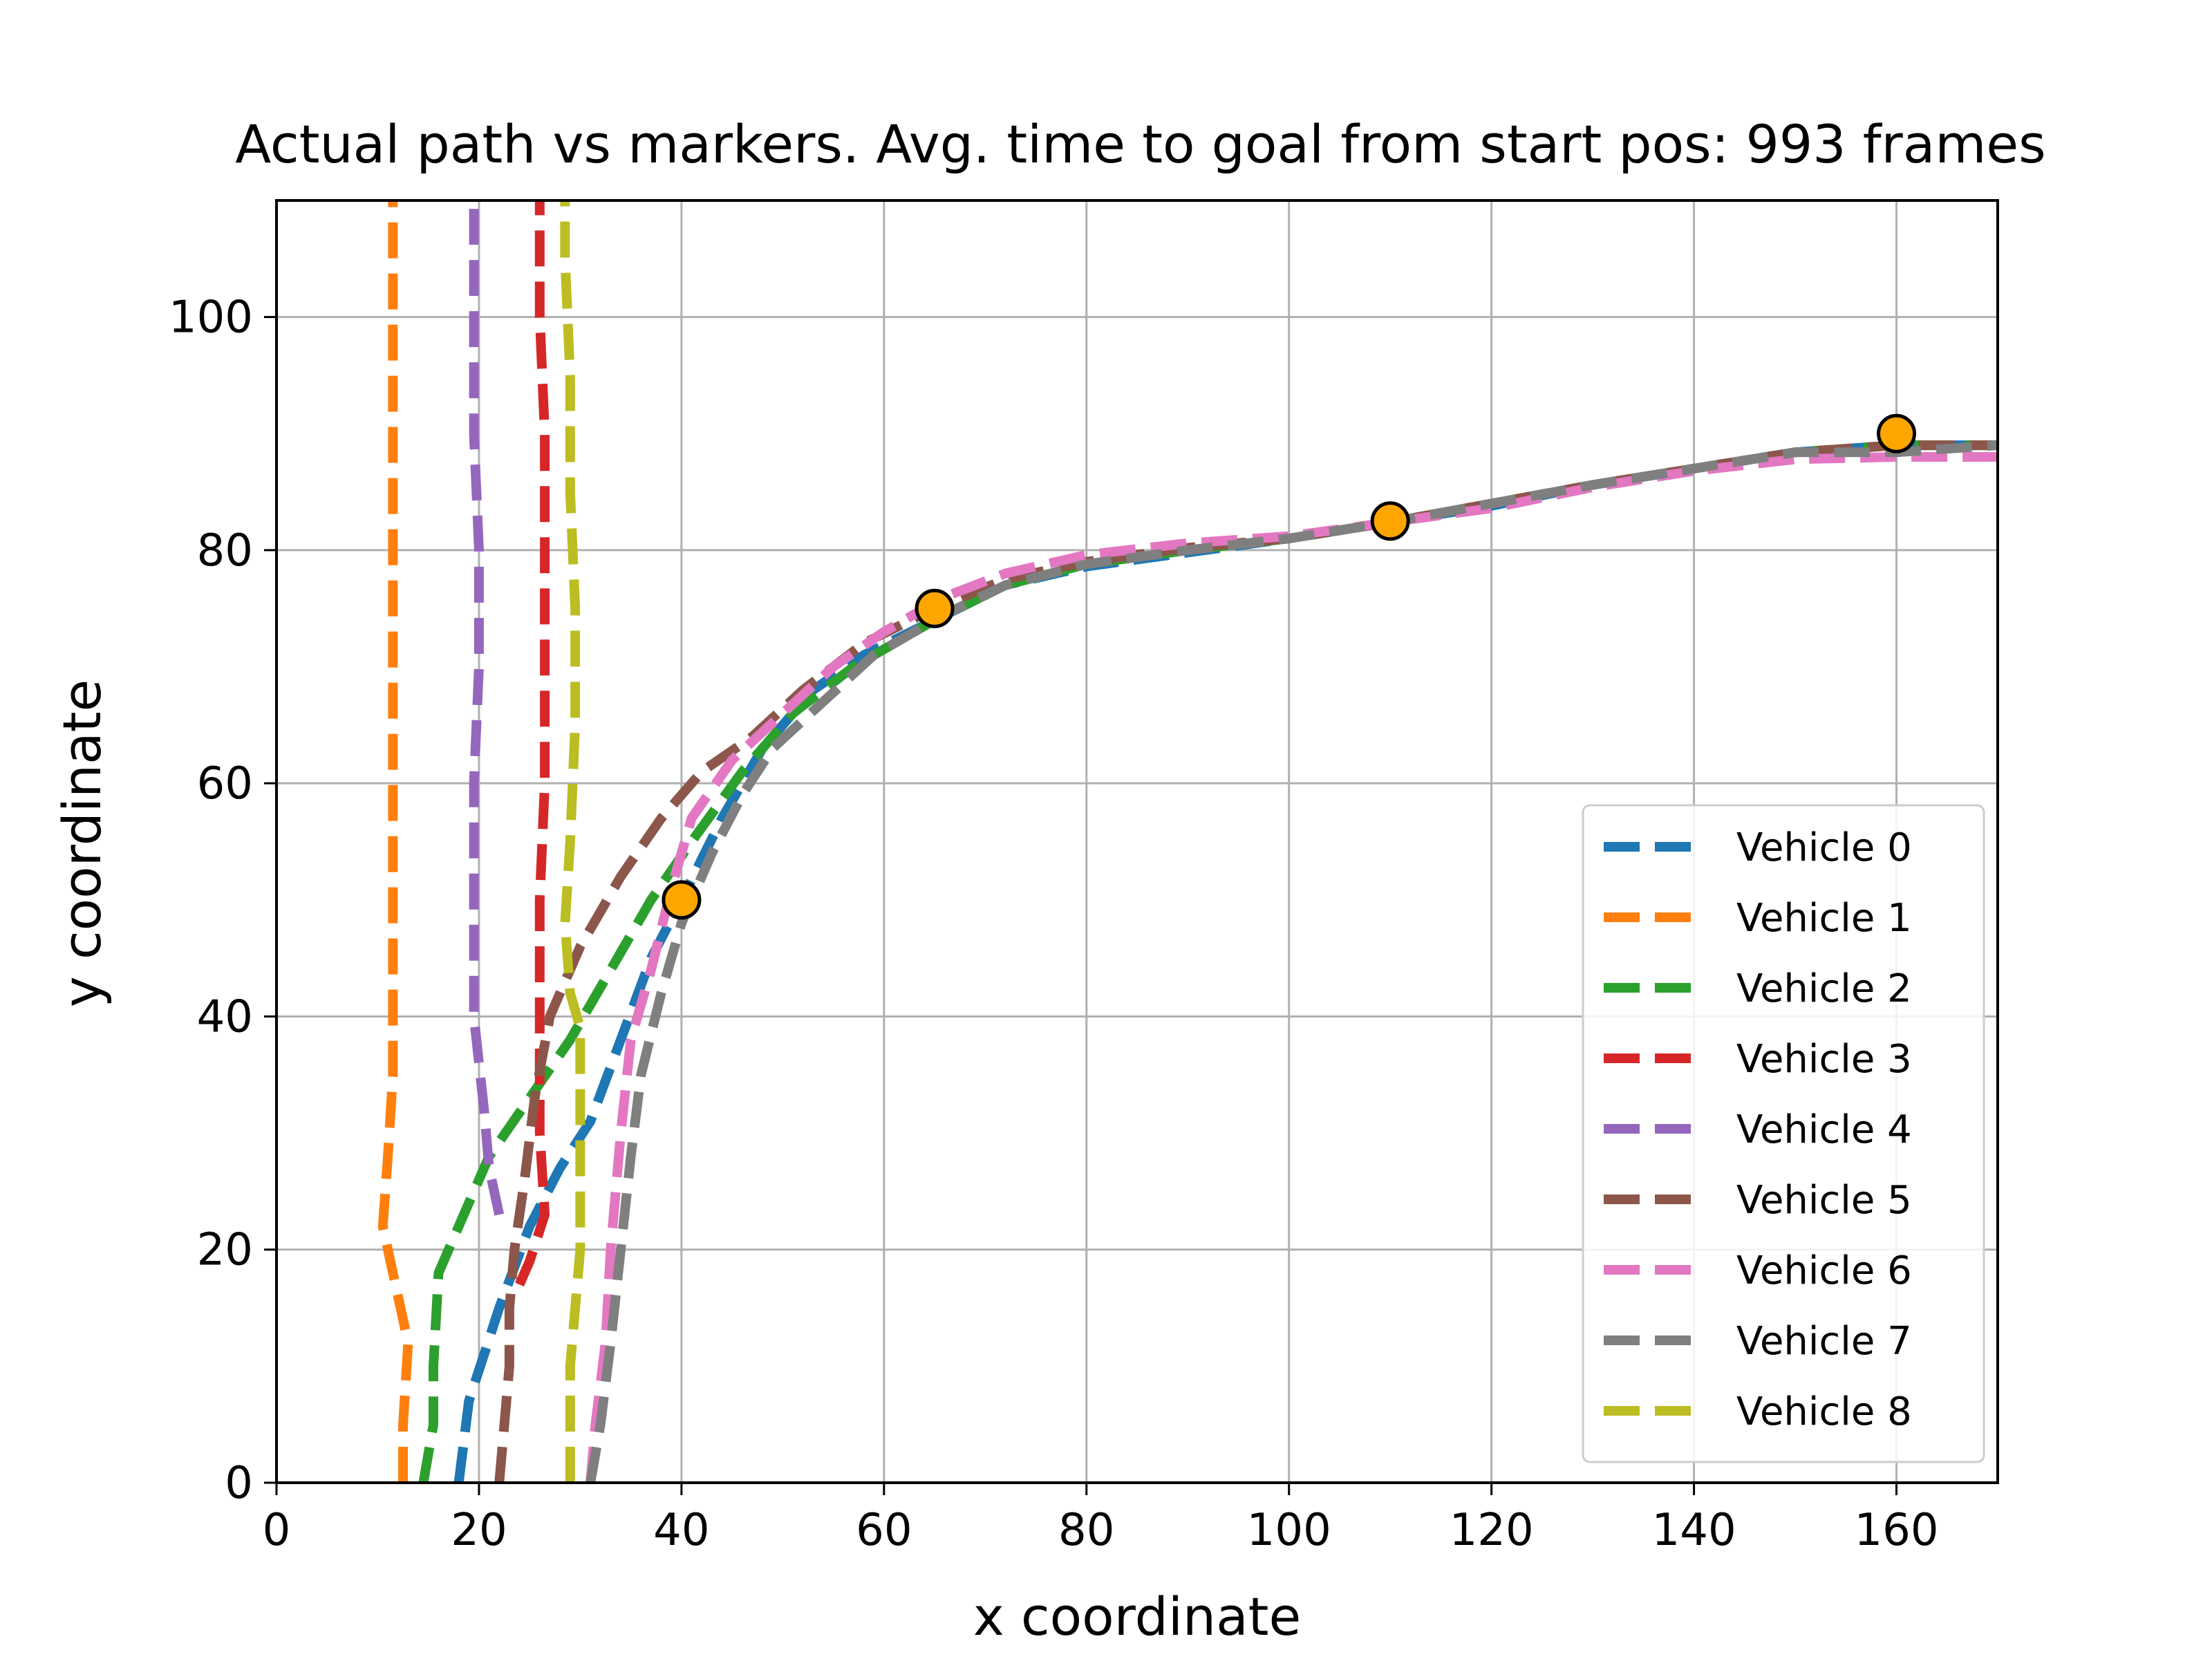  What do you see at coordinates (1824, 1200) in the screenshot?
I see `legend-label-vehicle-5: Vehicle 5` at bounding box center [1824, 1200].